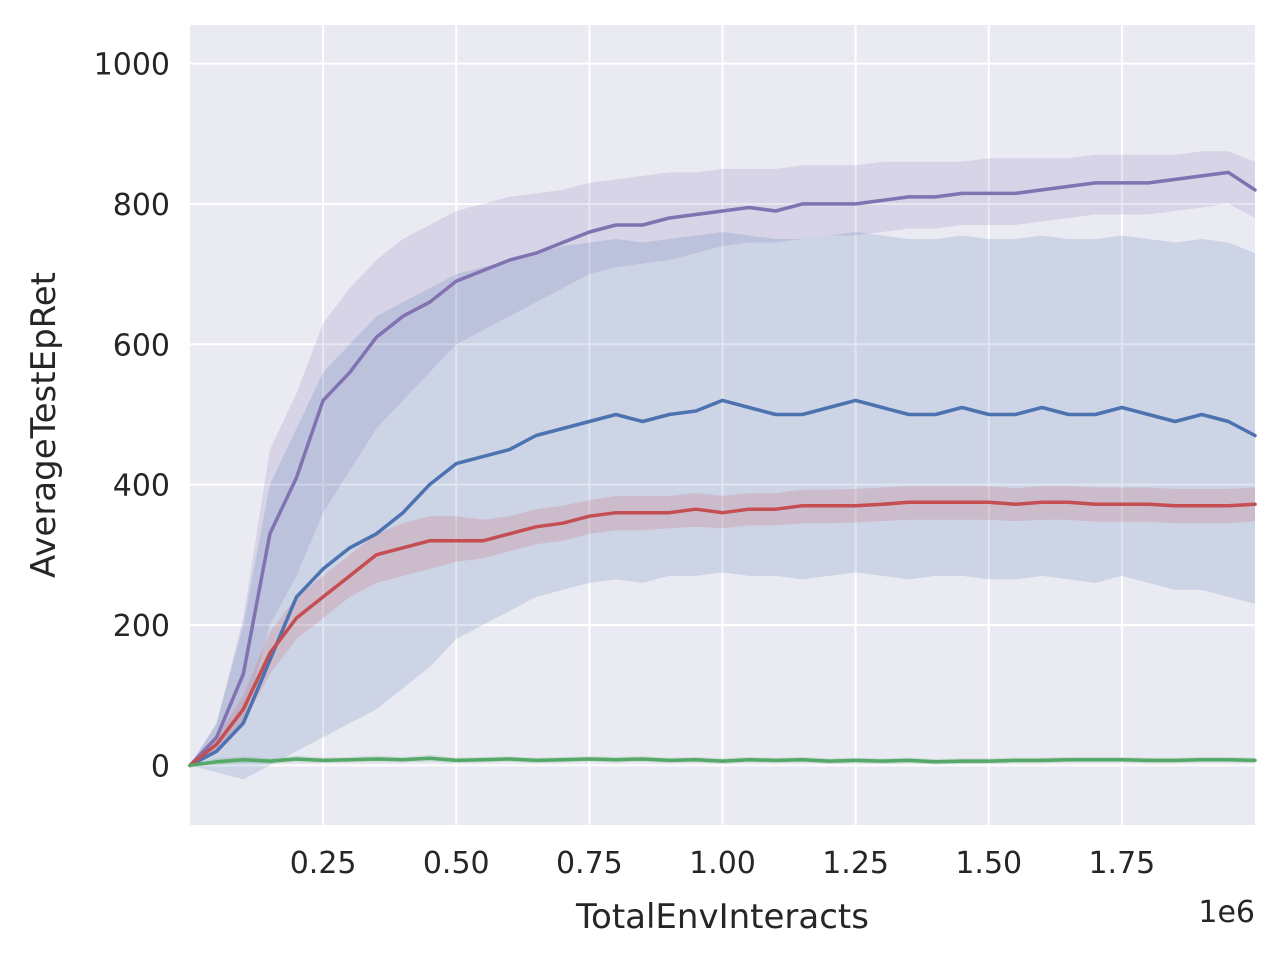 The width and height of the screenshot is (1280, 964). What do you see at coordinates (855, 863) in the screenshot?
I see `x-tick-label-4: 1.25` at bounding box center [855, 863].